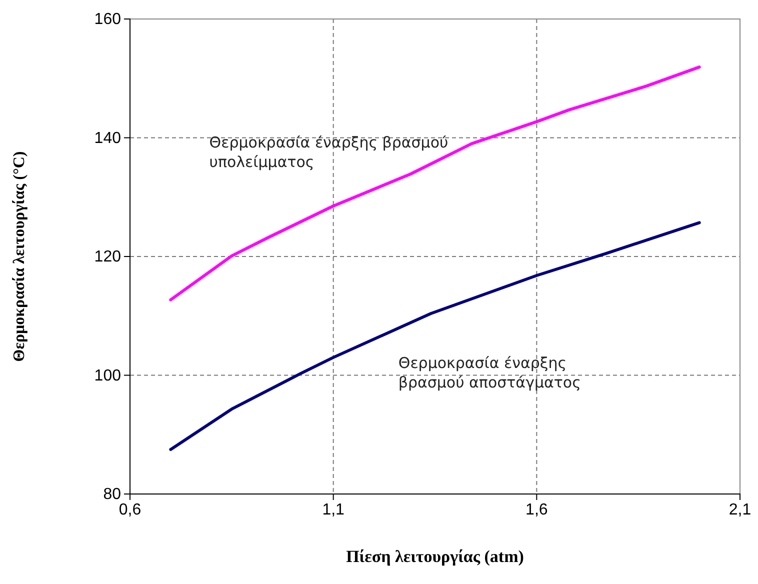 The height and width of the screenshot is (584, 758). I want to click on x-axis-title: Πίεση λειτουργίας (atm), so click(435, 556).